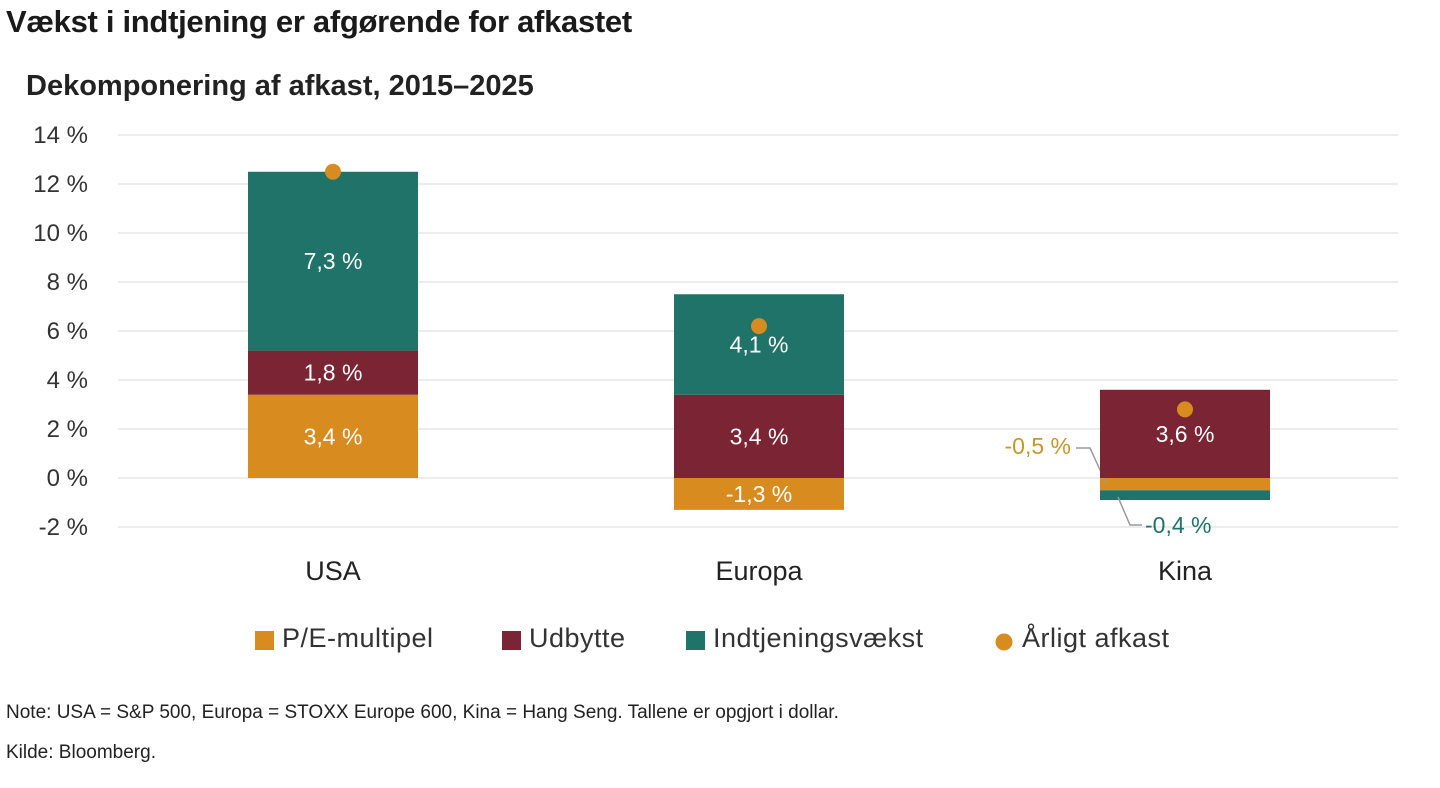  What do you see at coordinates (63, 527) in the screenshot?
I see `y-tick-label: -2 %` at bounding box center [63, 527].